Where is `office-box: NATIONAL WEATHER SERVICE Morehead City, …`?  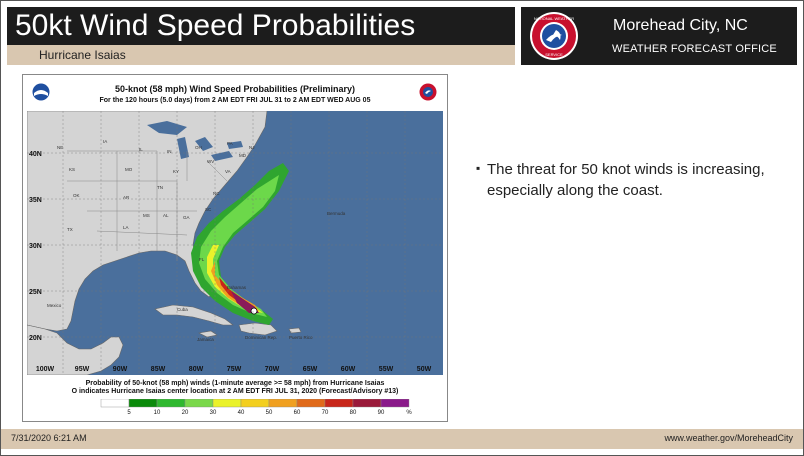
office-box: NATIONAL WEATHER SERVICE Morehead City, … is located at coordinates (659, 36).